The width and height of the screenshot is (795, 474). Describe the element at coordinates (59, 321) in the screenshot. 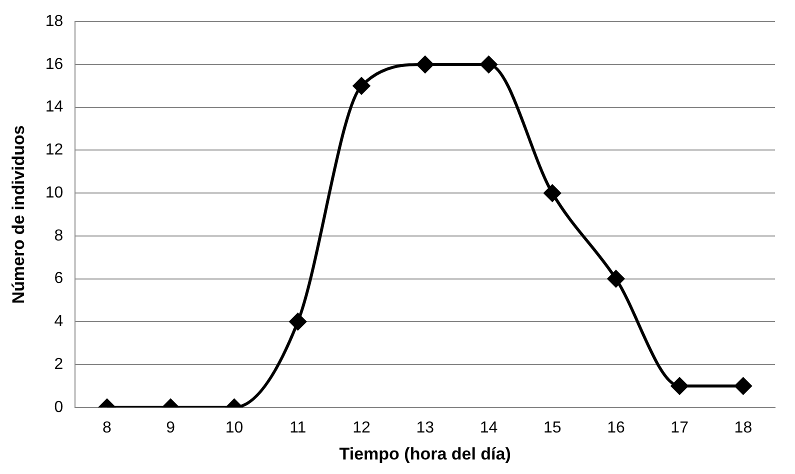

I see `y-tick-label: 4` at that location.